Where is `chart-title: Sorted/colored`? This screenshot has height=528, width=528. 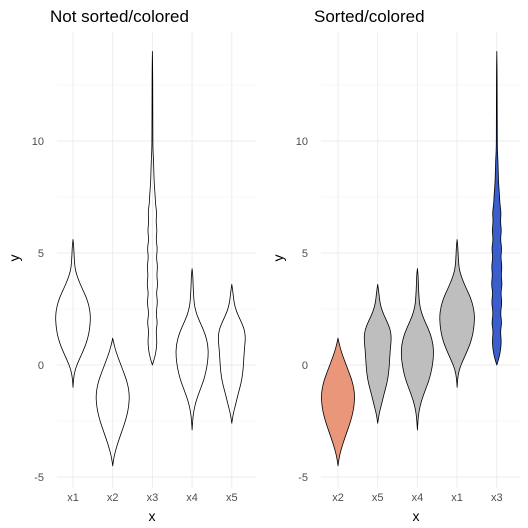 chart-title: Sorted/colored is located at coordinates (369, 16).